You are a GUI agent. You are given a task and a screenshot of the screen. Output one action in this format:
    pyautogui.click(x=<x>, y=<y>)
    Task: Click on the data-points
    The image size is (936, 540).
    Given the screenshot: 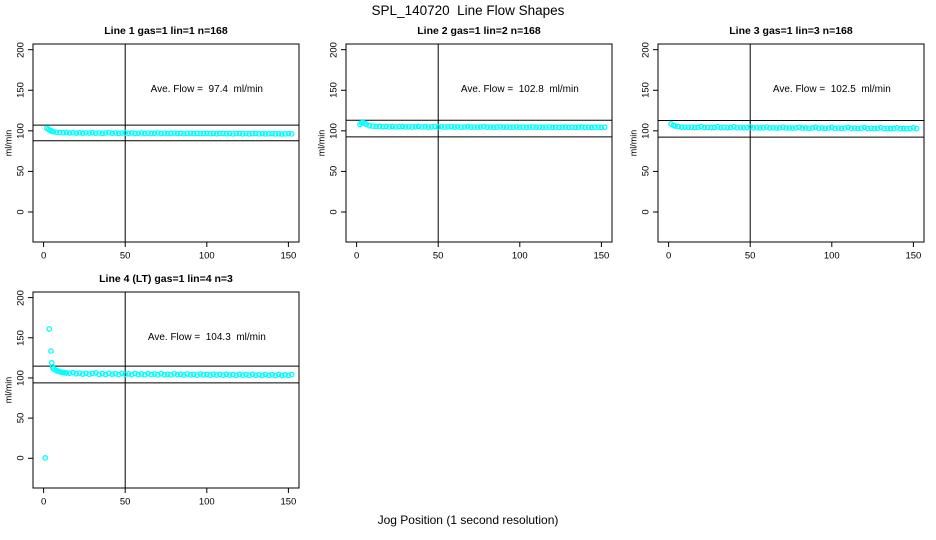 What is the action you would take?
    pyautogui.click(x=168, y=393)
    